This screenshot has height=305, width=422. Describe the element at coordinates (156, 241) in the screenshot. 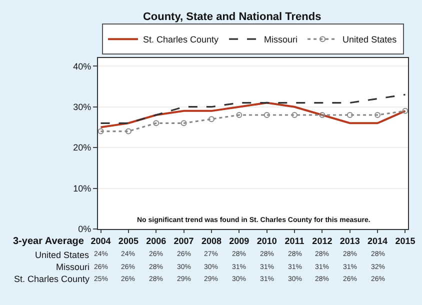

I see `x-tick-label: 2006` at that location.